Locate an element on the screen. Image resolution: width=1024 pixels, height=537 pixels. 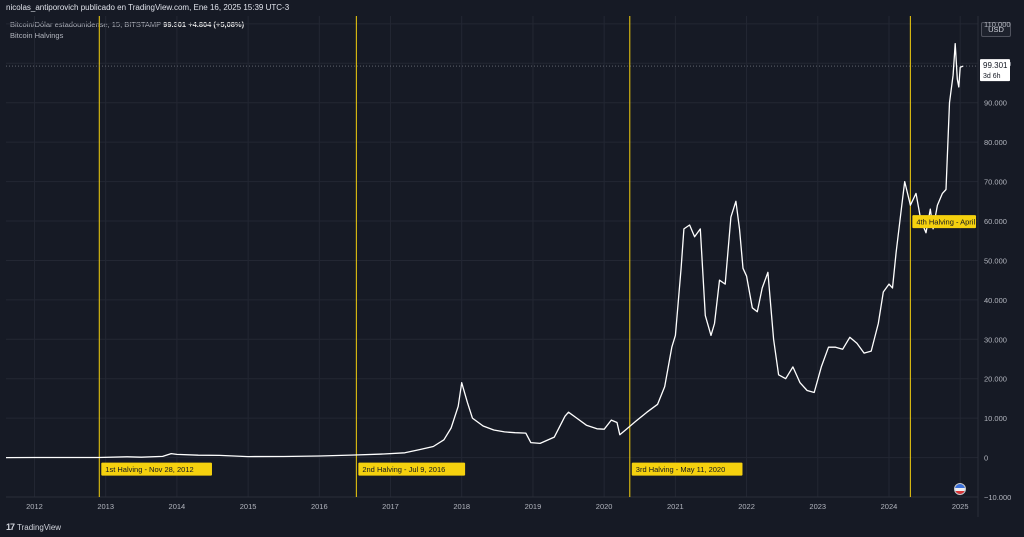
x-tick-label: 2023 is located at coordinates (817, 506).